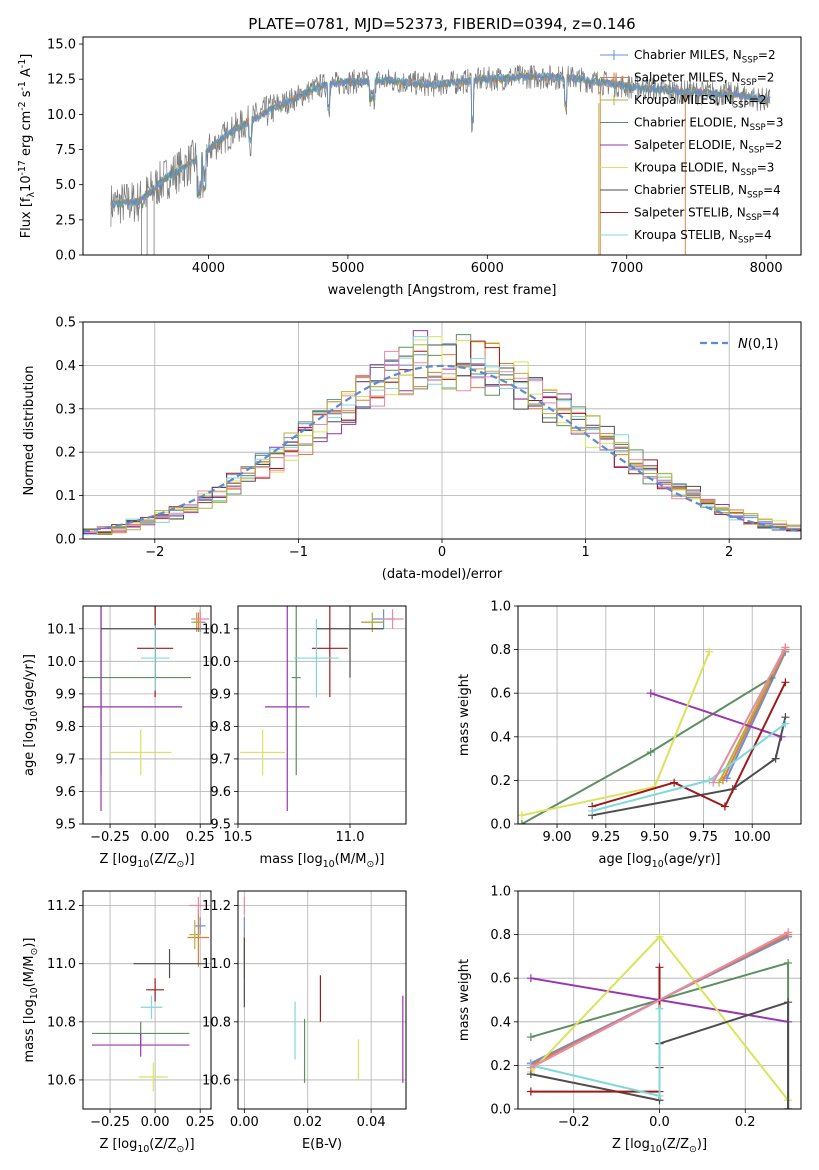 This screenshot has width=819, height=1170. Describe the element at coordinates (700, 102) in the screenshot. I see `legend-label: Kroupa MILES, NSSP=2` at that location.